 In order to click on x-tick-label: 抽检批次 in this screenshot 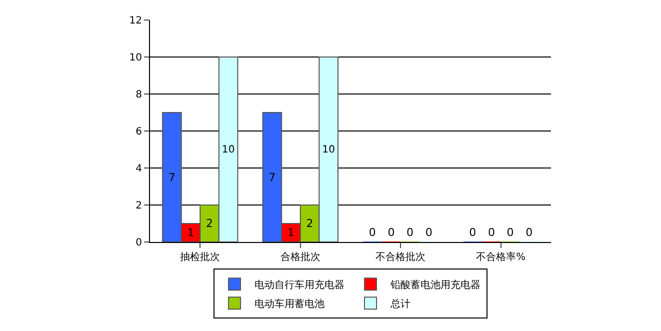, I will do `click(200, 257)`.